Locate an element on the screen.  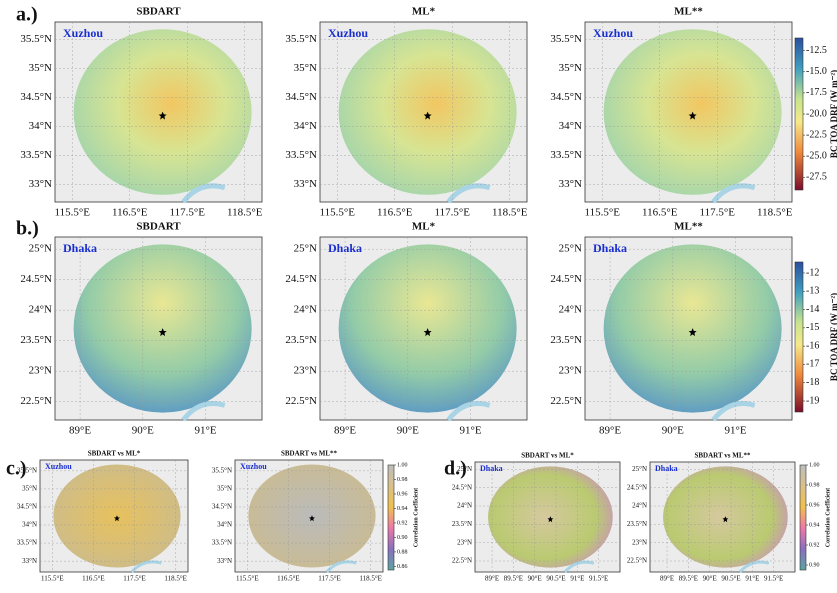
panel-label: b.) is located at coordinates (27, 229).